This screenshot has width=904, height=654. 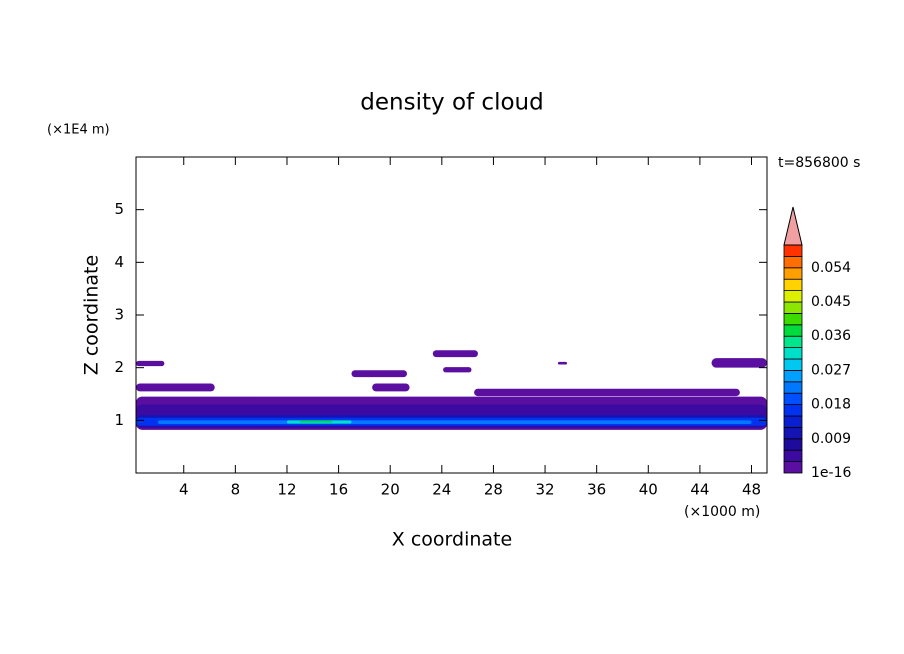 I want to click on colorbar-label: 0.036, so click(x=831, y=336).